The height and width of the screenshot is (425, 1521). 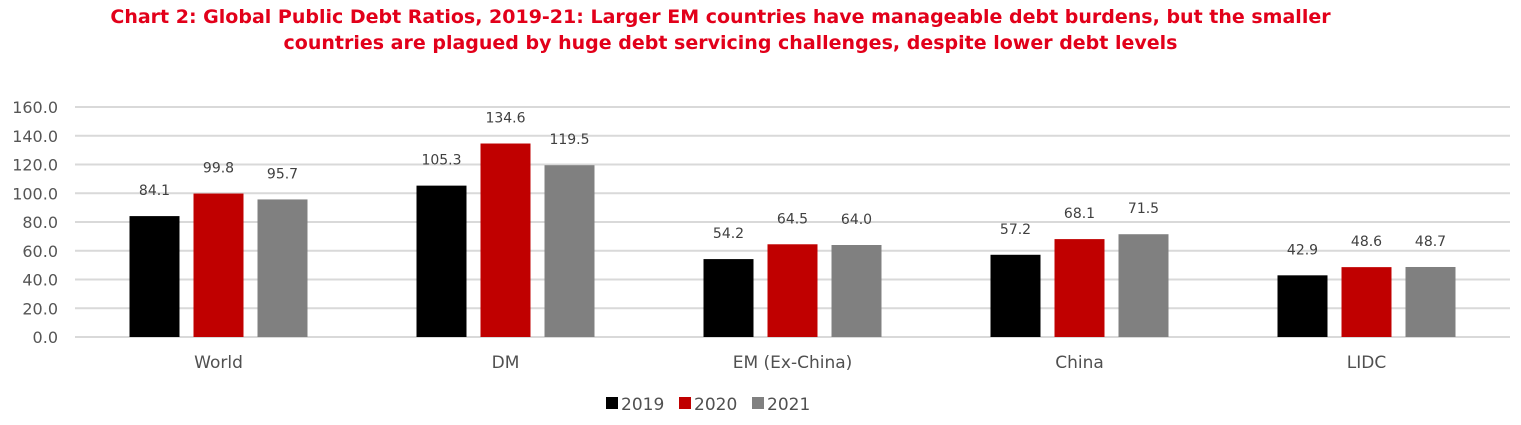 I want to click on legend-item-2020: 2020, so click(x=708, y=405).